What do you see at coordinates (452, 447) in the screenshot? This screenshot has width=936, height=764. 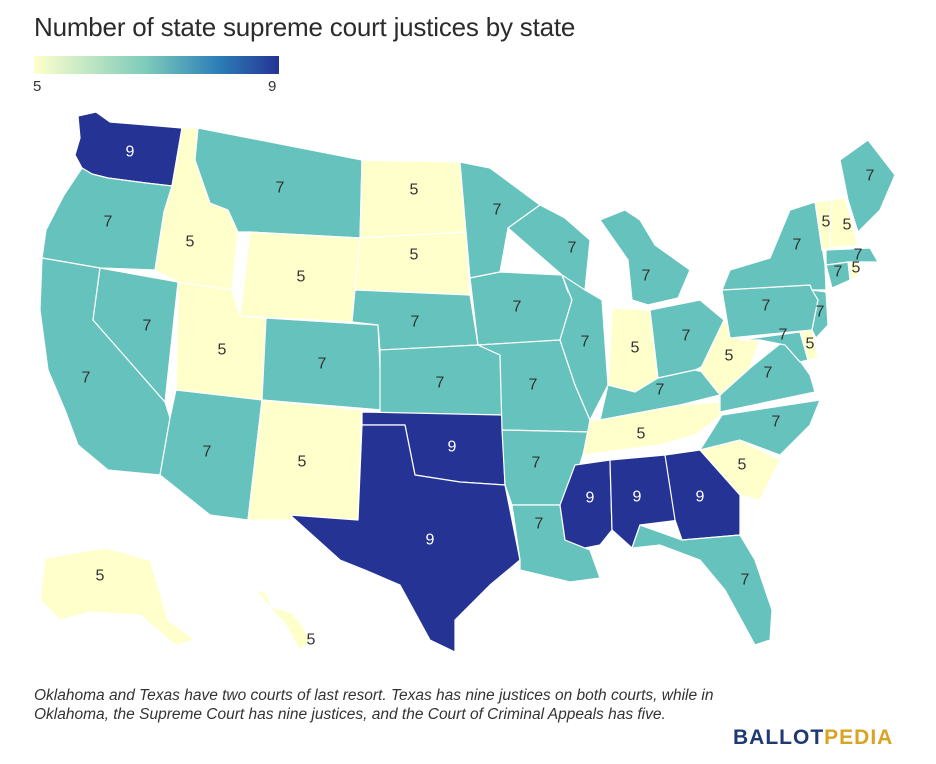 I see `state-label-ok: 9` at bounding box center [452, 447].